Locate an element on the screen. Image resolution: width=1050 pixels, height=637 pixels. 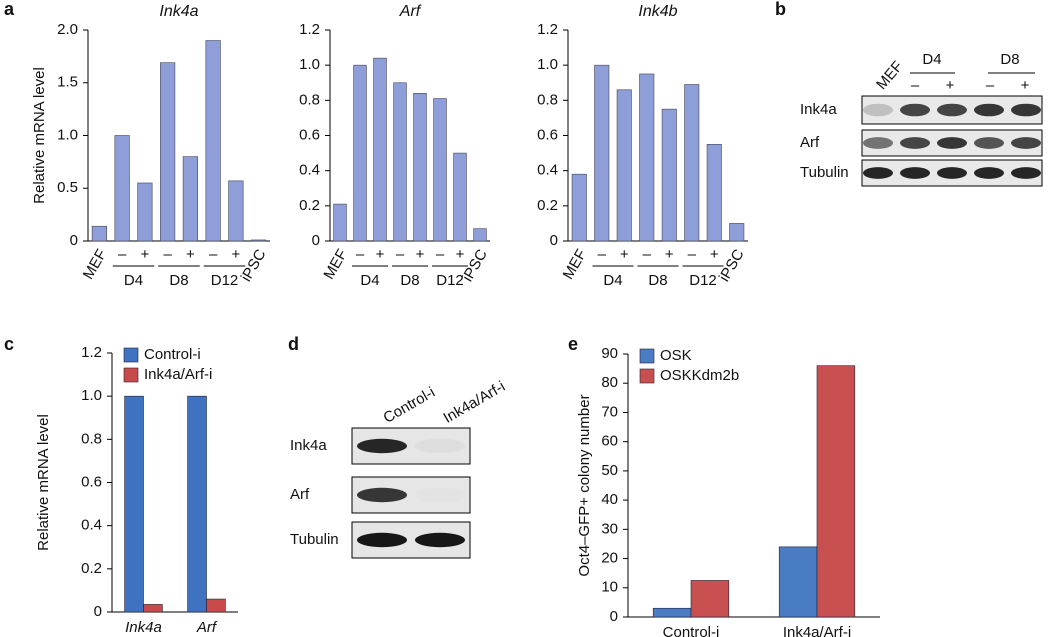
blot-lane-sign: + is located at coordinates (1025, 85).